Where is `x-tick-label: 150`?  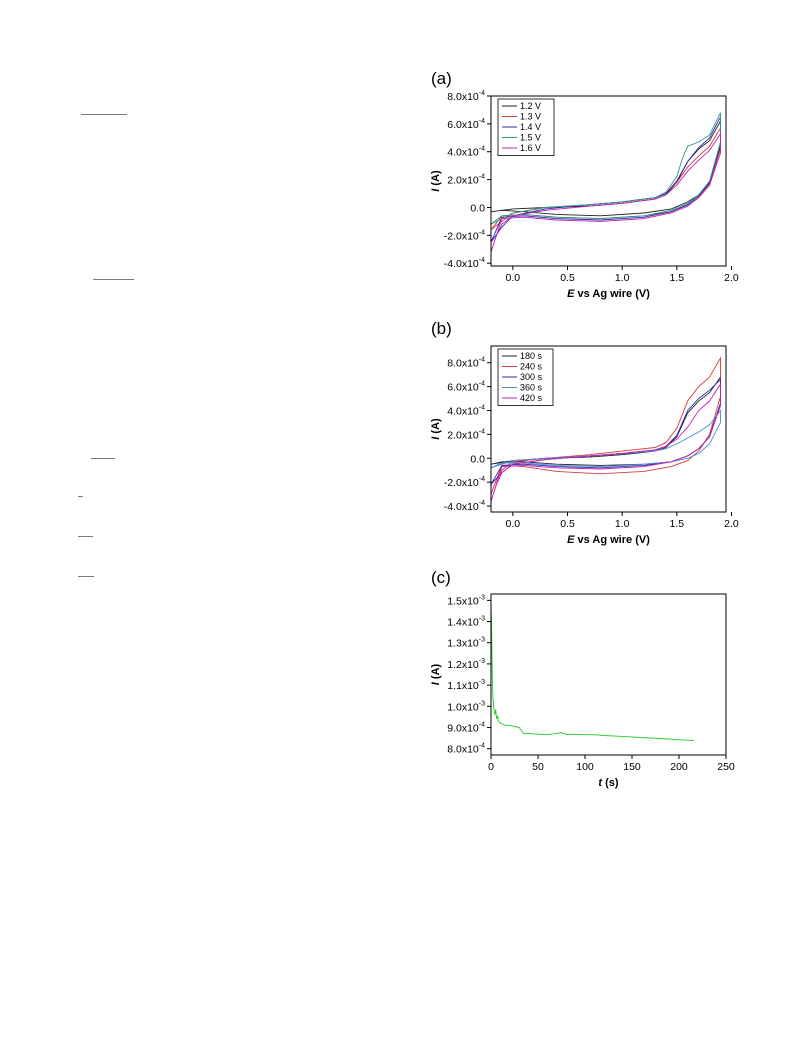 x-tick-label: 150 is located at coordinates (632, 767).